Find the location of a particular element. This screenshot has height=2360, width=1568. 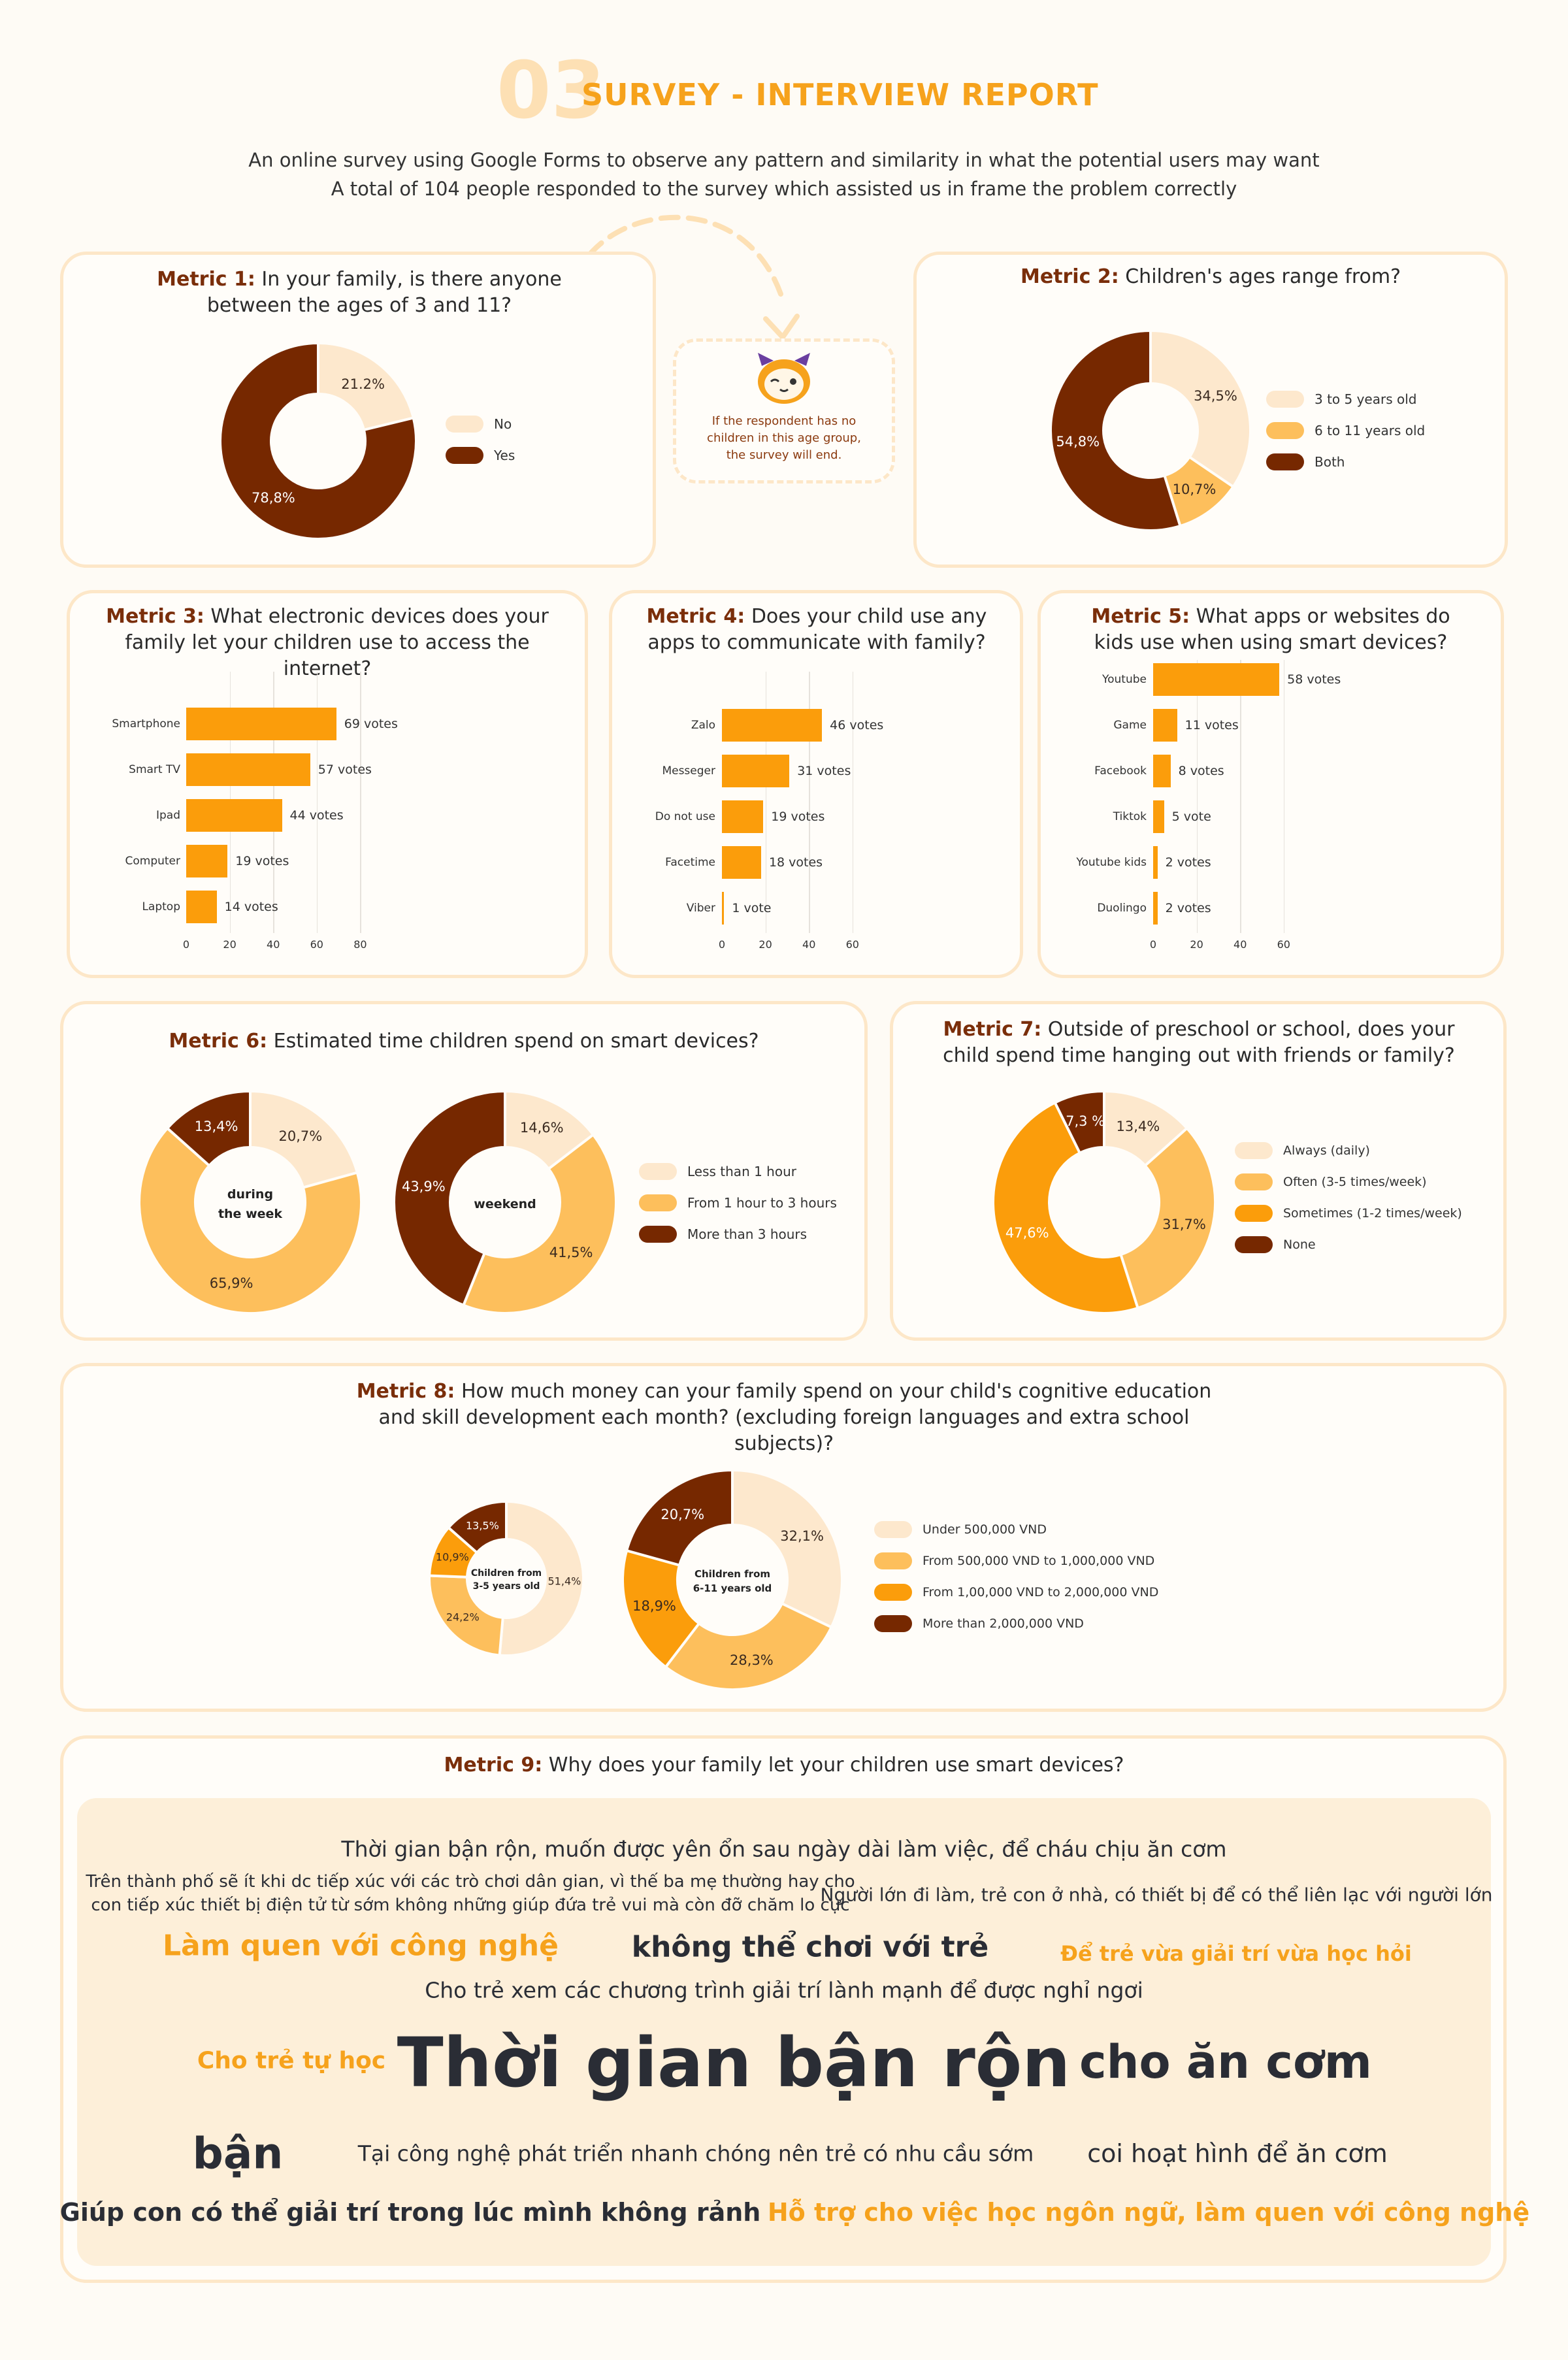

legend-label: 6 to 11 years old is located at coordinates (1370, 430).